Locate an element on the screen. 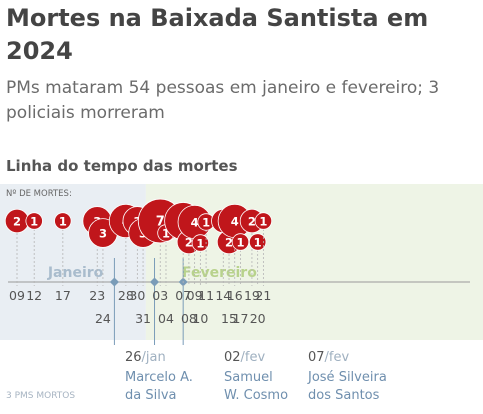  police-name-line1: Marcelo A. is located at coordinates (159, 377).